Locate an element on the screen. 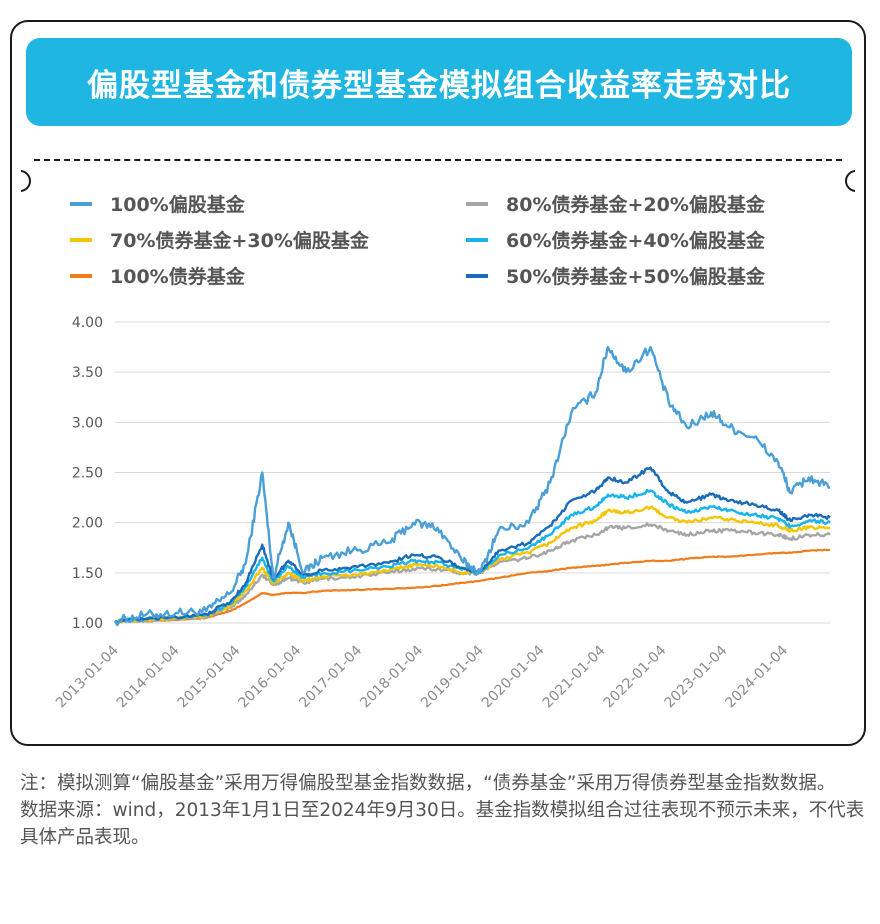 The image size is (880, 924). x-tick-label: 2024-01-04 is located at coordinates (756, 676).